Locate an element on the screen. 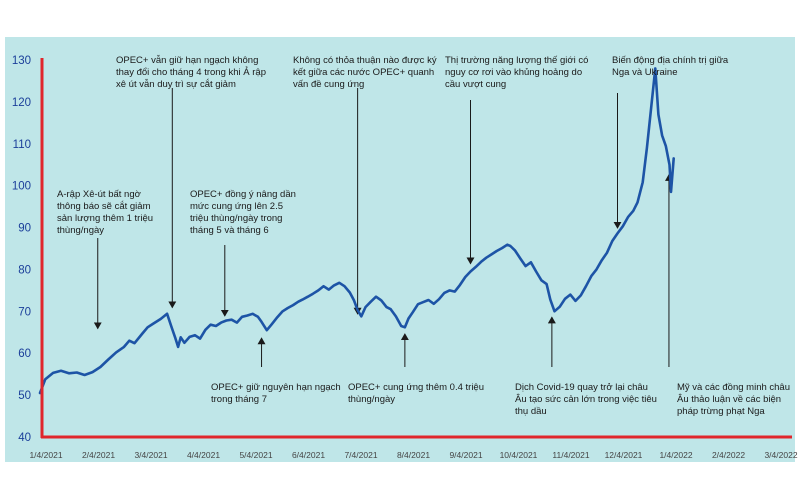 The width and height of the screenshot is (800, 500). y-tick-label: 100 is located at coordinates (21, 187).